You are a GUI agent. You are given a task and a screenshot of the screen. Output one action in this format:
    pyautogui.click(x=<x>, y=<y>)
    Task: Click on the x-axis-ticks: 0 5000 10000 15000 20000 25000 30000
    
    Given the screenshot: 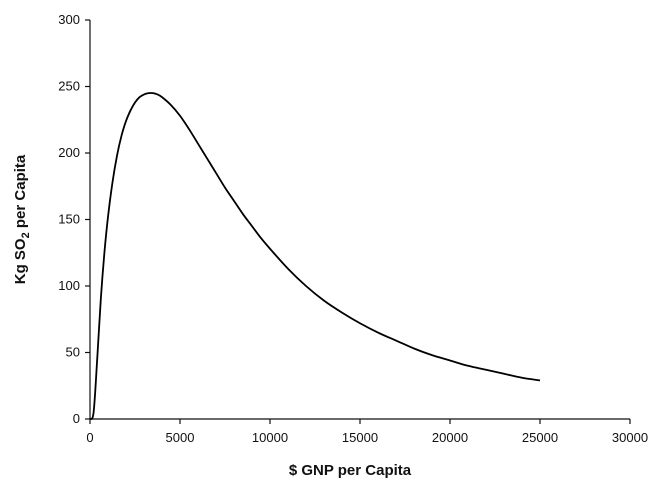 What is the action you would take?
    pyautogui.click(x=367, y=432)
    